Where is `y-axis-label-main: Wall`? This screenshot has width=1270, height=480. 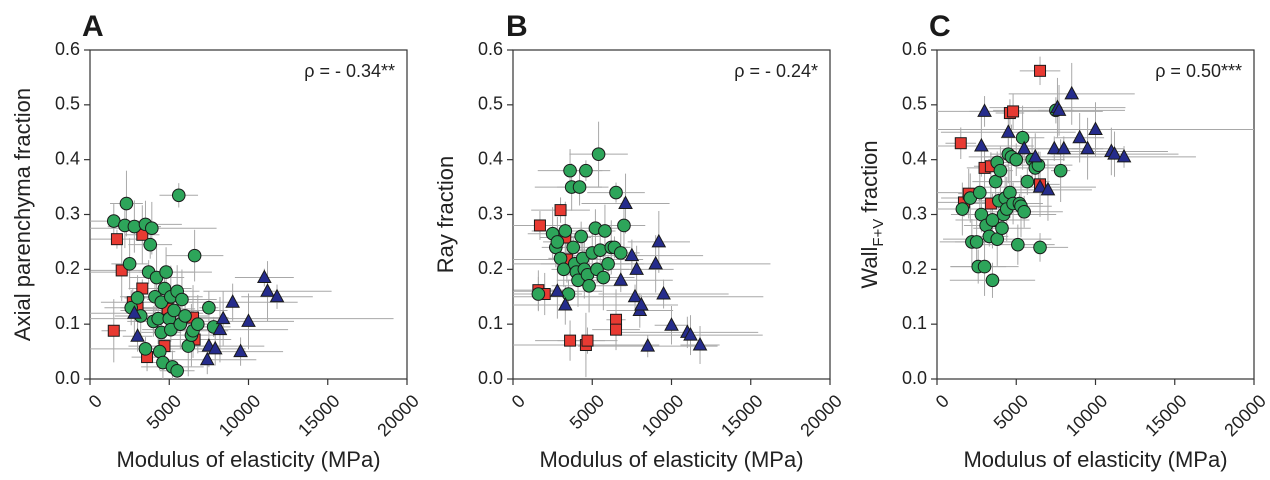
y-axis-label-main: Wall is located at coordinates (869, 268).